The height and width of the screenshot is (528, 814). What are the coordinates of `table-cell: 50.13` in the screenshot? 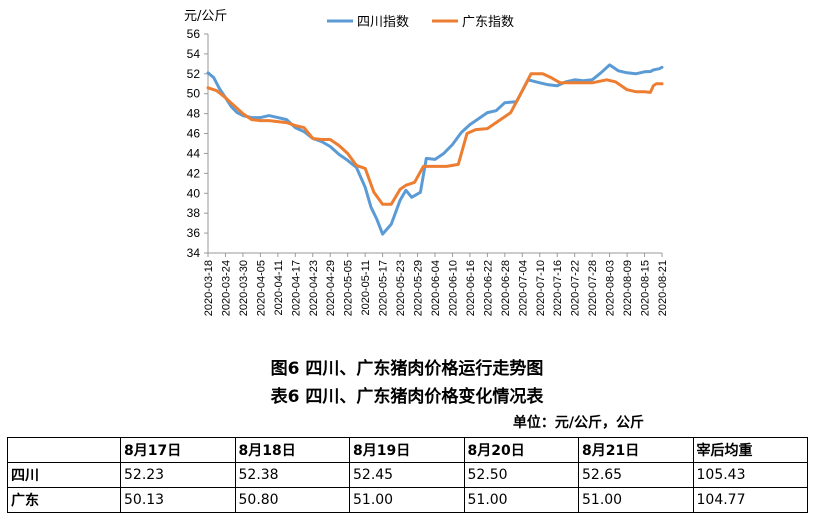 It's located at (178, 500).